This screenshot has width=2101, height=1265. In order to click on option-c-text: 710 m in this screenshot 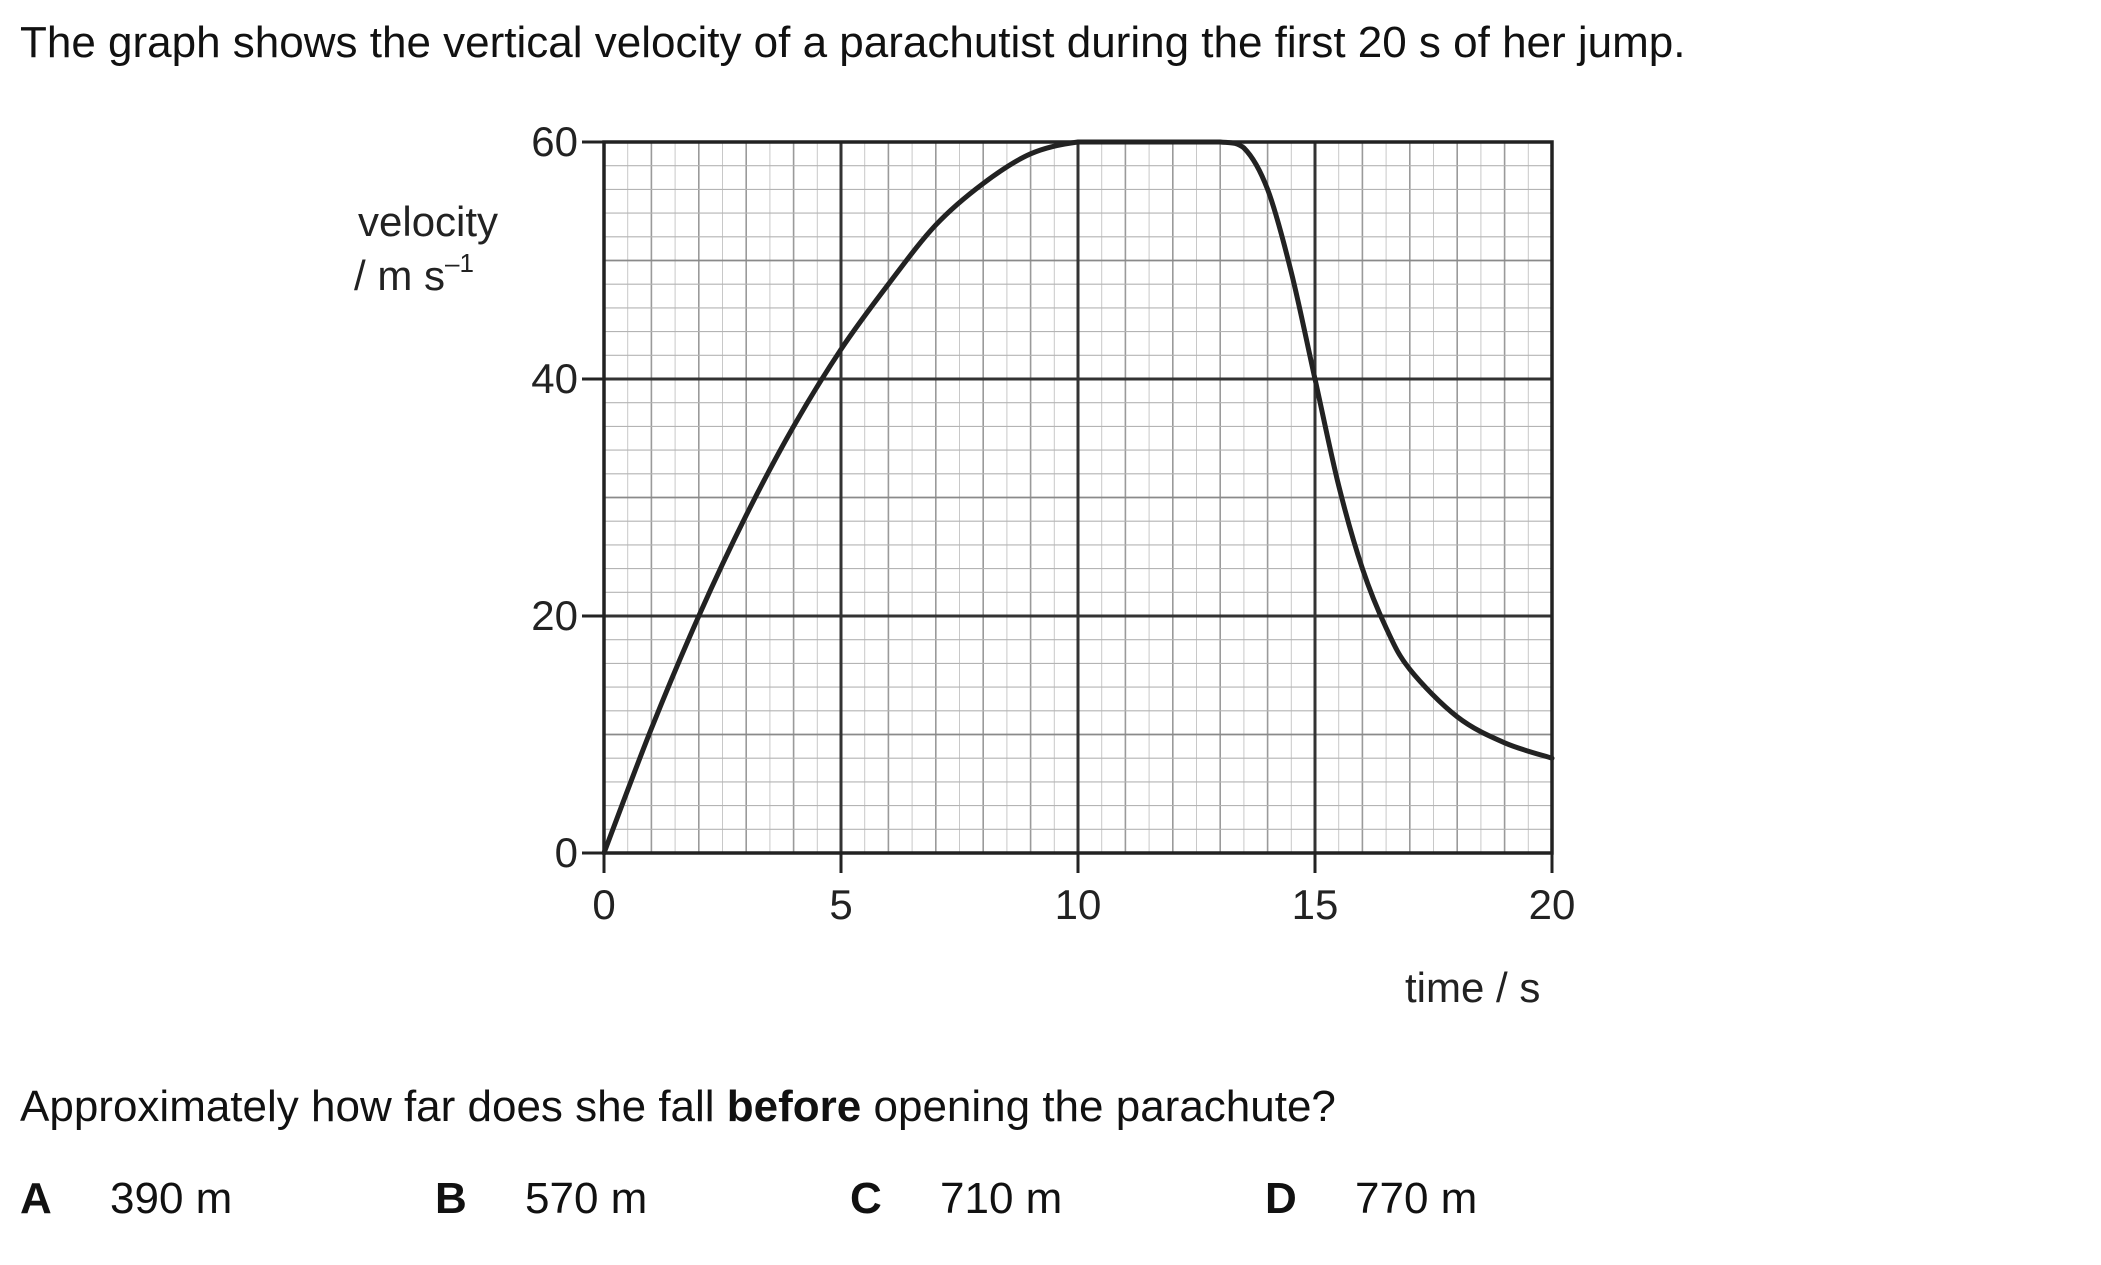, I will do `click(1001, 1198)`.